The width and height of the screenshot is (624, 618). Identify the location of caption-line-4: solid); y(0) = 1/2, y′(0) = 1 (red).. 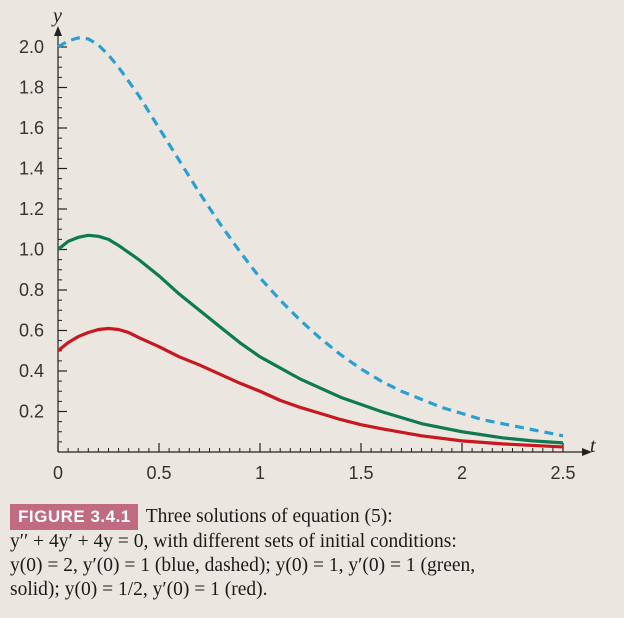
(139, 589).